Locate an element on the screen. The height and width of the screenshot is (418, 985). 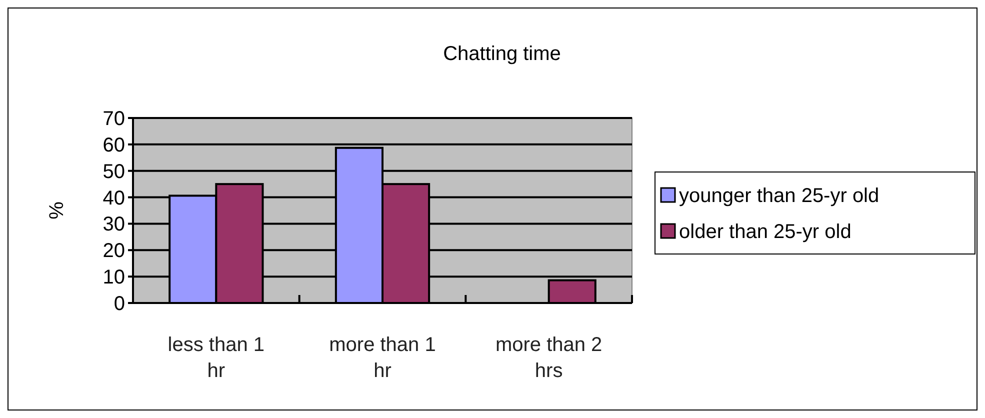
x-tick-label: more than 1 hr is located at coordinates (382, 358).